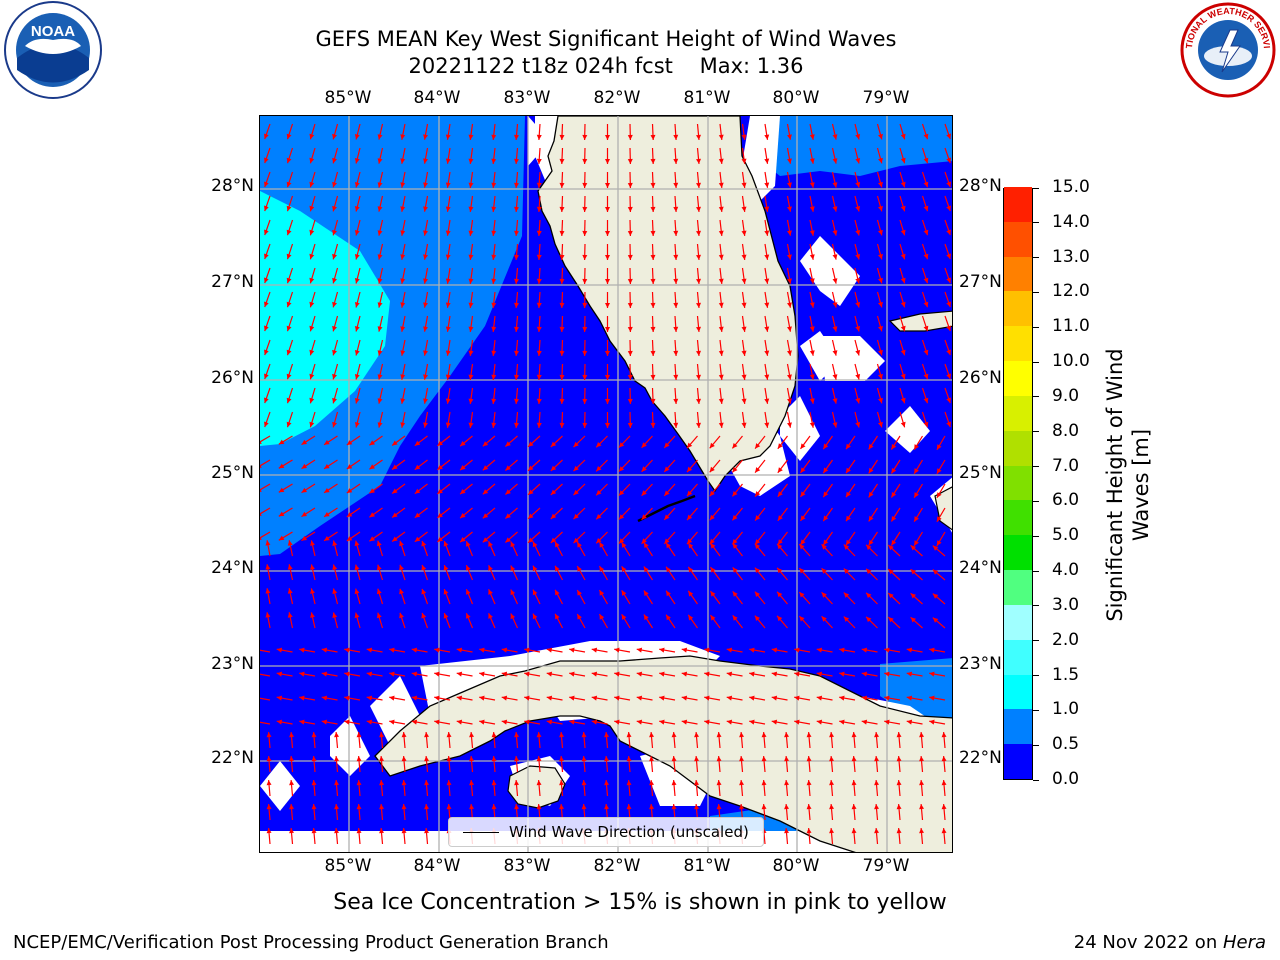  Describe the element at coordinates (232, 758) in the screenshot. I see `lat-label-left: 22°N` at that location.